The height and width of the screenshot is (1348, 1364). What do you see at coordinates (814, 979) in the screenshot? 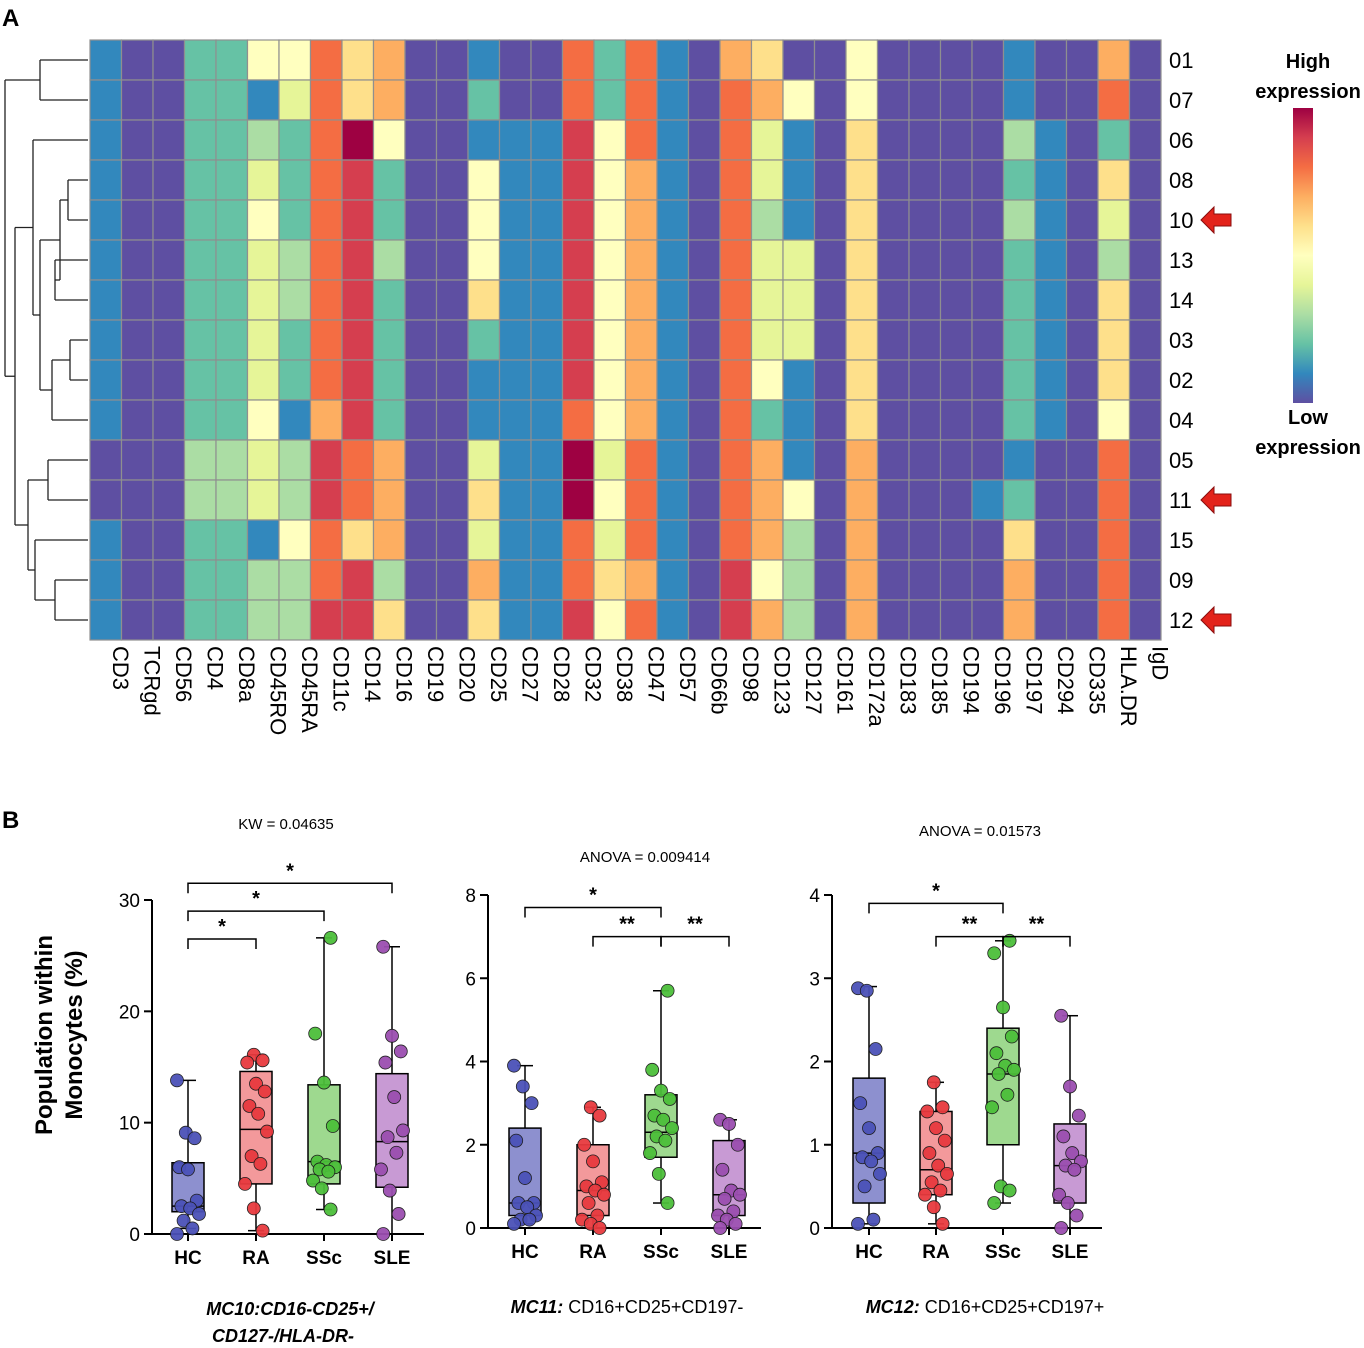
I see `y-tick-label: 3` at bounding box center [814, 979].